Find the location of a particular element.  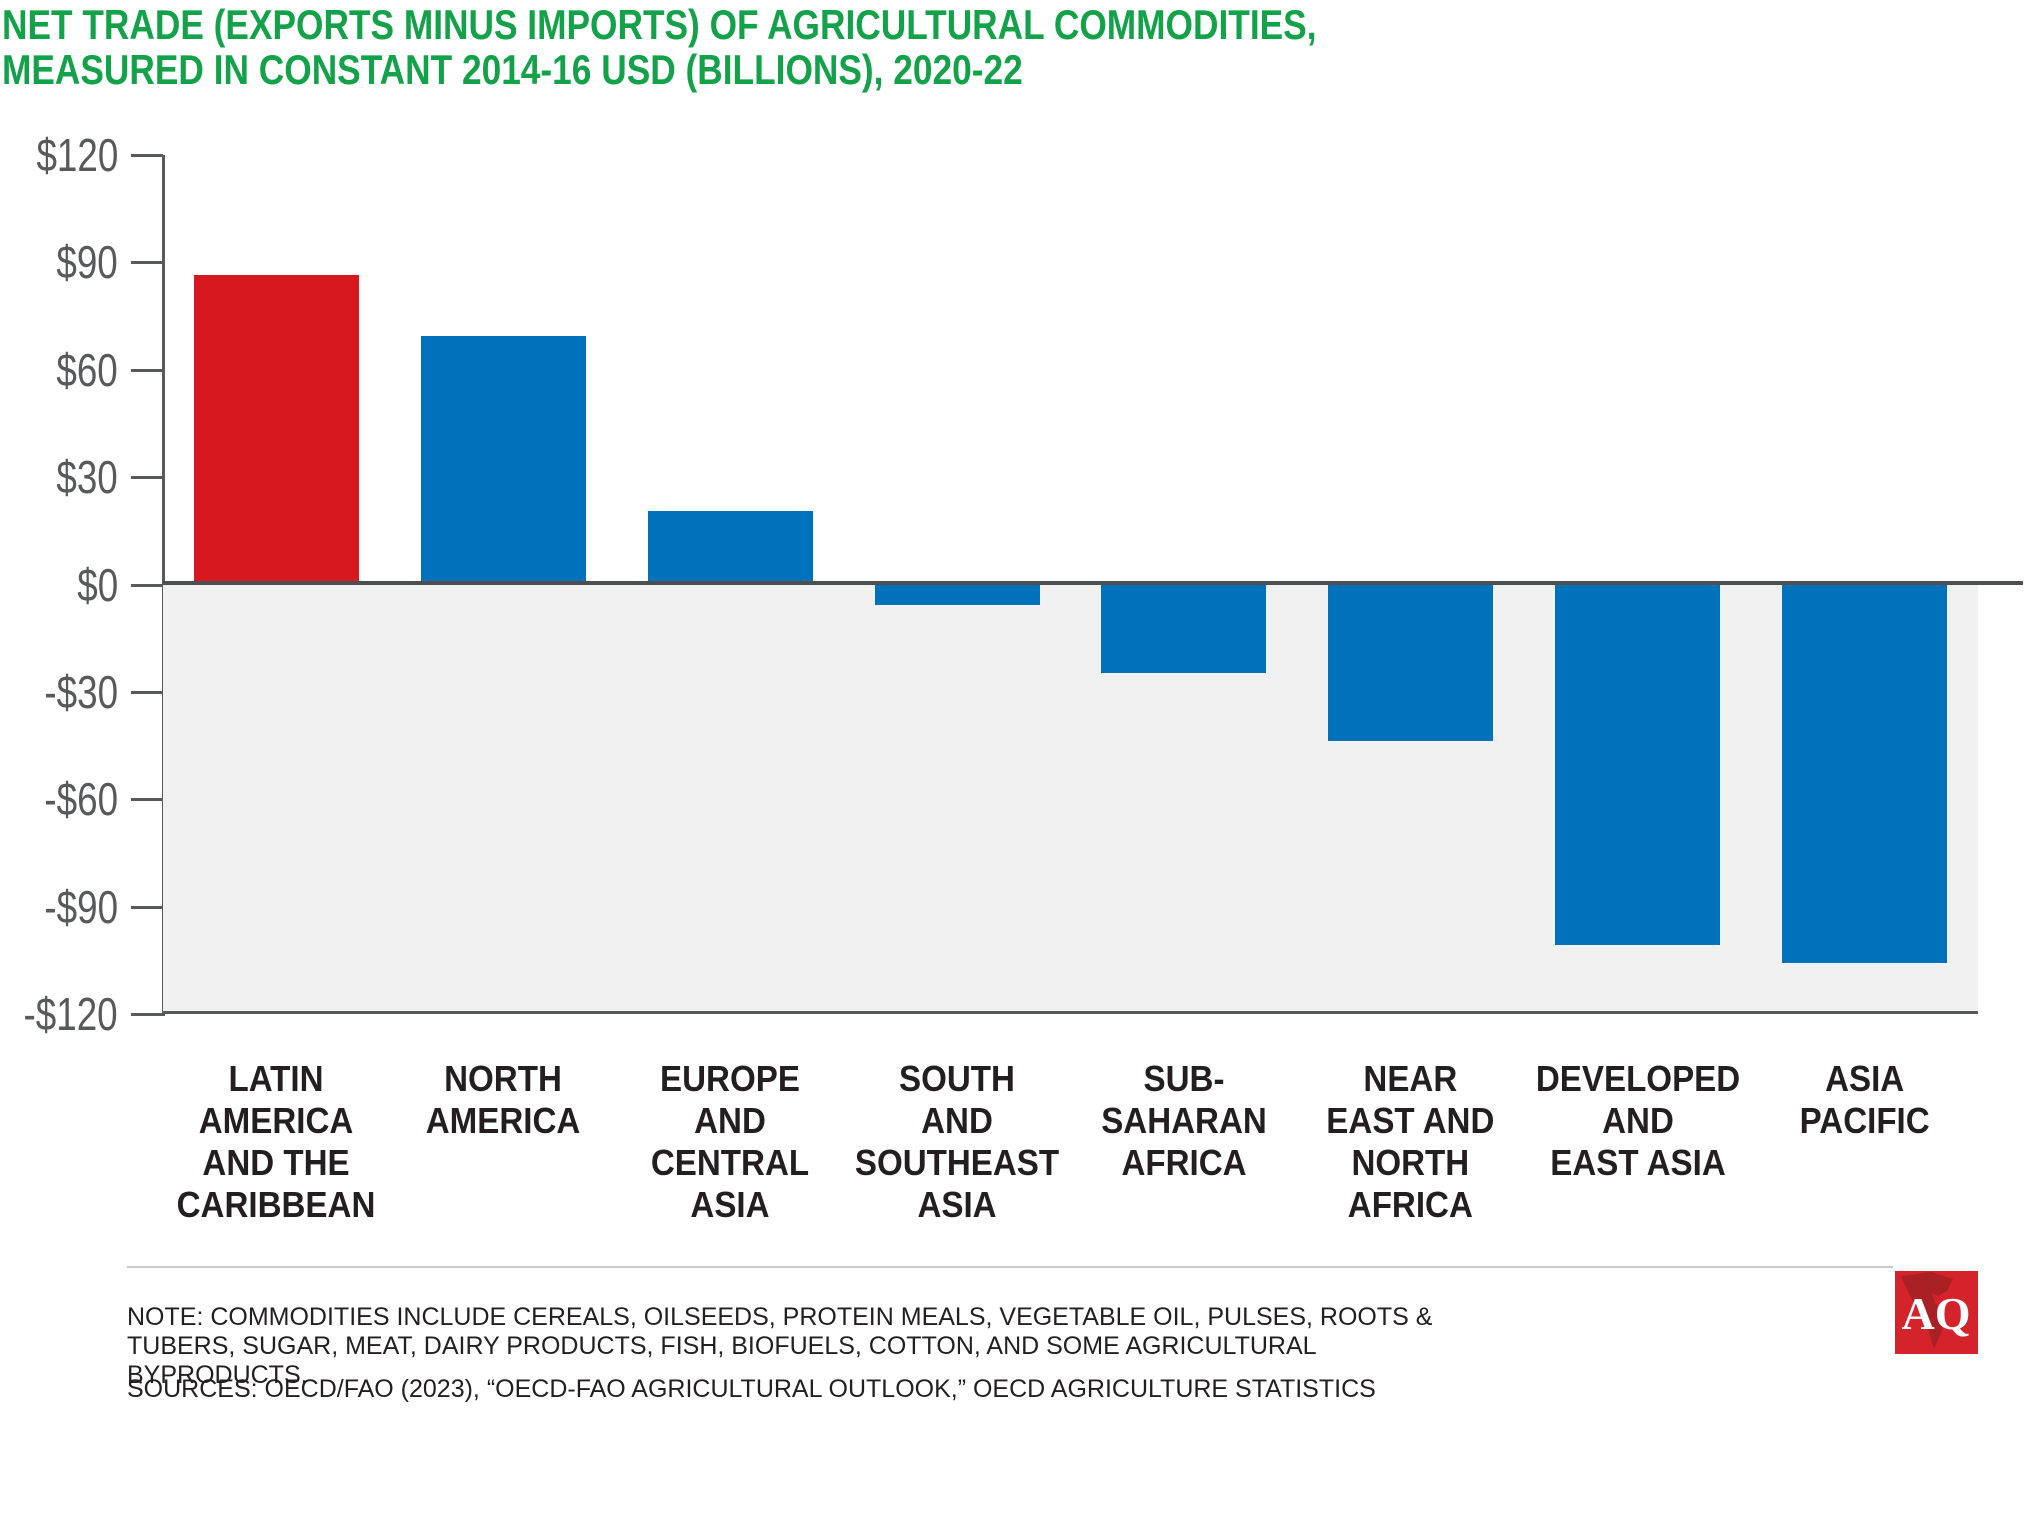

y-axis-label: $60 is located at coordinates (87, 369).